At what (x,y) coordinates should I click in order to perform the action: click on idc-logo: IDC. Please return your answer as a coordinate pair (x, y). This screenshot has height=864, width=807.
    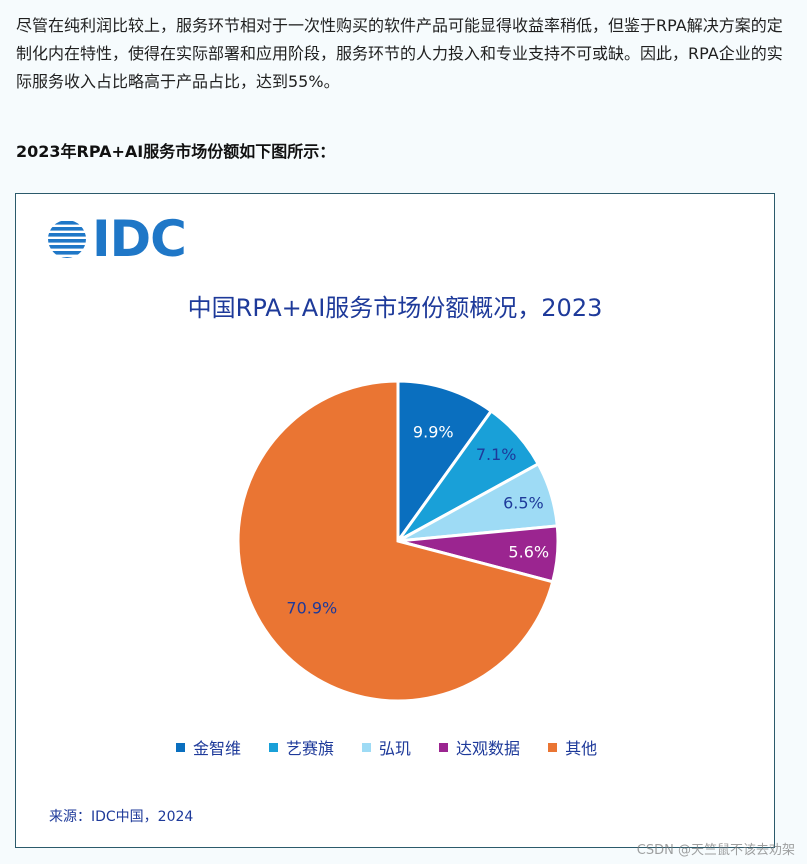
    Looking at the image, I should click on (116, 239).